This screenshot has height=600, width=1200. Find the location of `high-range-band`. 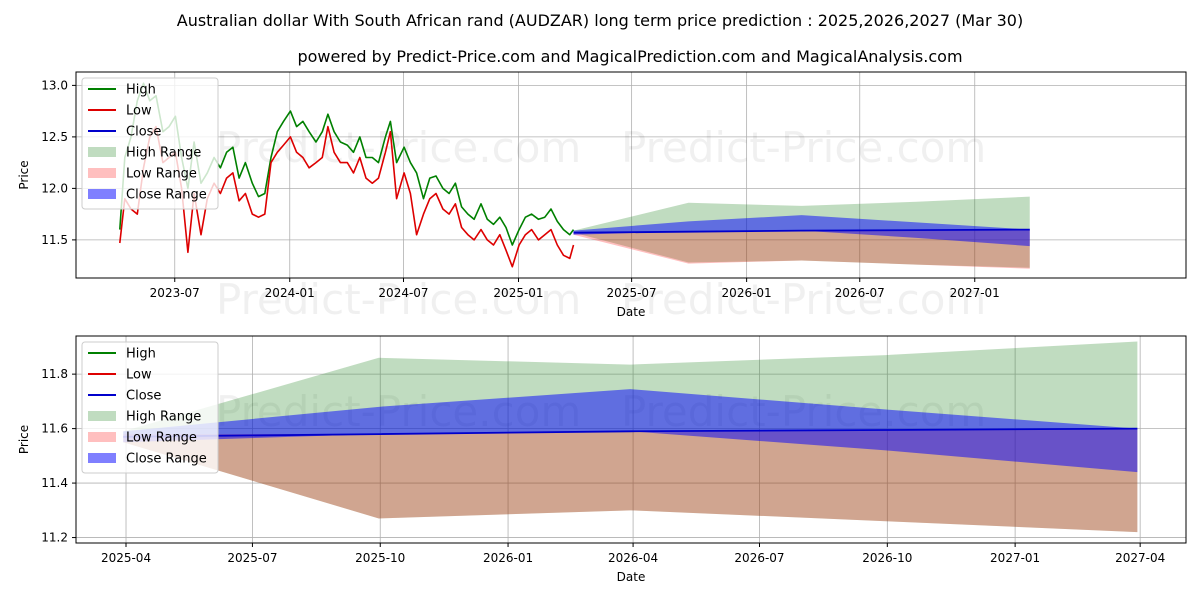

high-range-band is located at coordinates (801, 232).